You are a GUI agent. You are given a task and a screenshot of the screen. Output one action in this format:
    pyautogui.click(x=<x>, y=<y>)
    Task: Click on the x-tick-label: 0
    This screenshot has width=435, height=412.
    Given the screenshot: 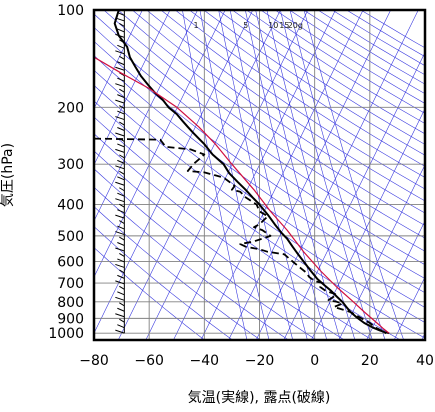 What is the action you would take?
    pyautogui.click(x=314, y=361)
    